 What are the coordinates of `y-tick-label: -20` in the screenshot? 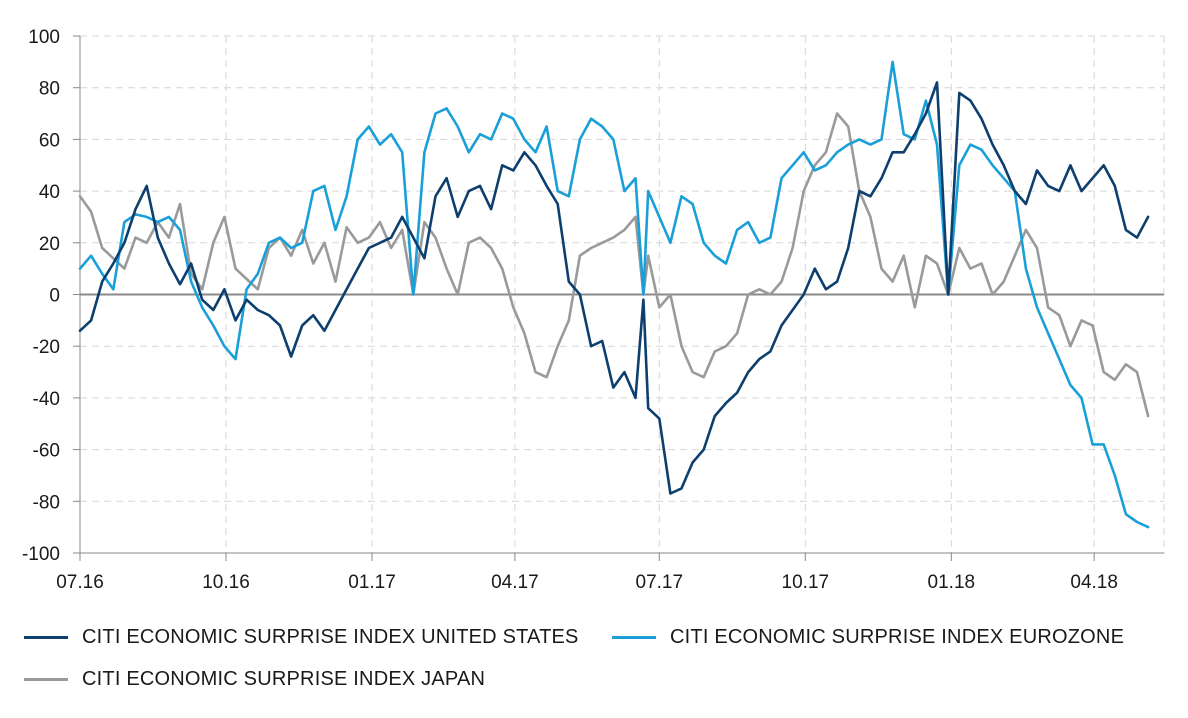 It's located at (46, 347).